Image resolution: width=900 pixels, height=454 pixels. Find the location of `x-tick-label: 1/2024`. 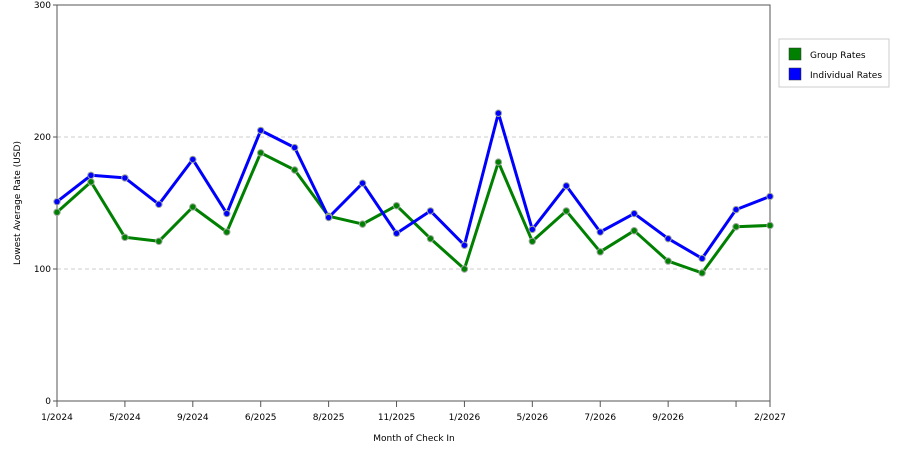

x-tick-label: 1/2024 is located at coordinates (57, 418).